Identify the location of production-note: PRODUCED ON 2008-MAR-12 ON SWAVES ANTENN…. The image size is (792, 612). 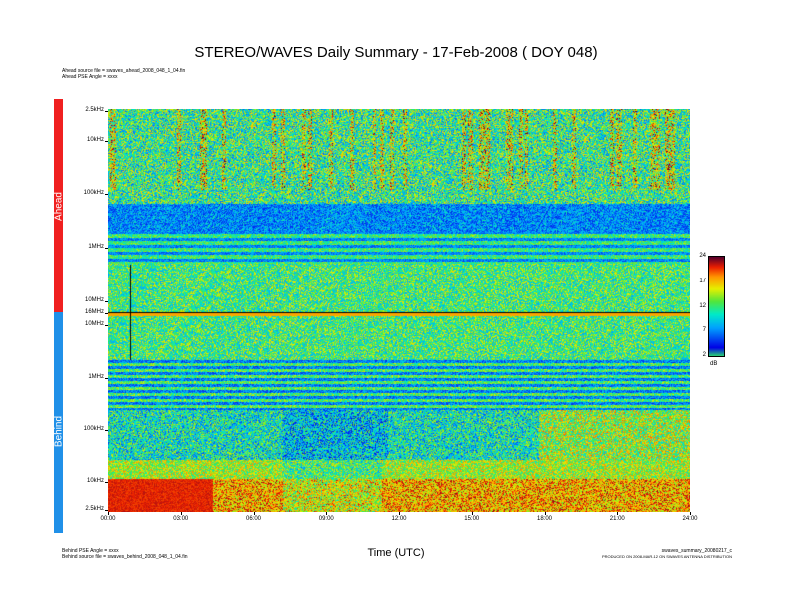
(666, 556).